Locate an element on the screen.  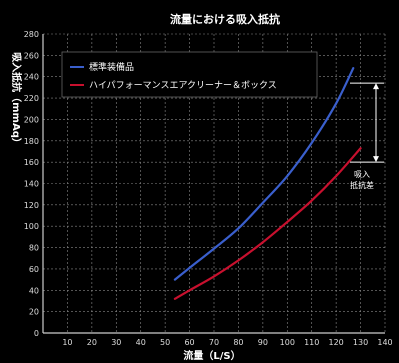
x-tick-130: 130 is located at coordinates (360, 342).